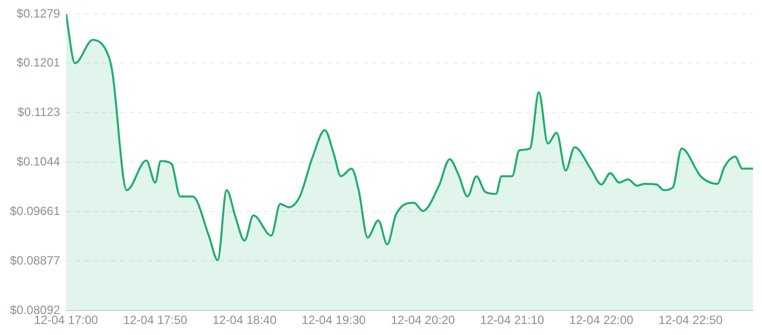  I want to click on x-tick-label: 12-04 17:50, so click(155, 320).